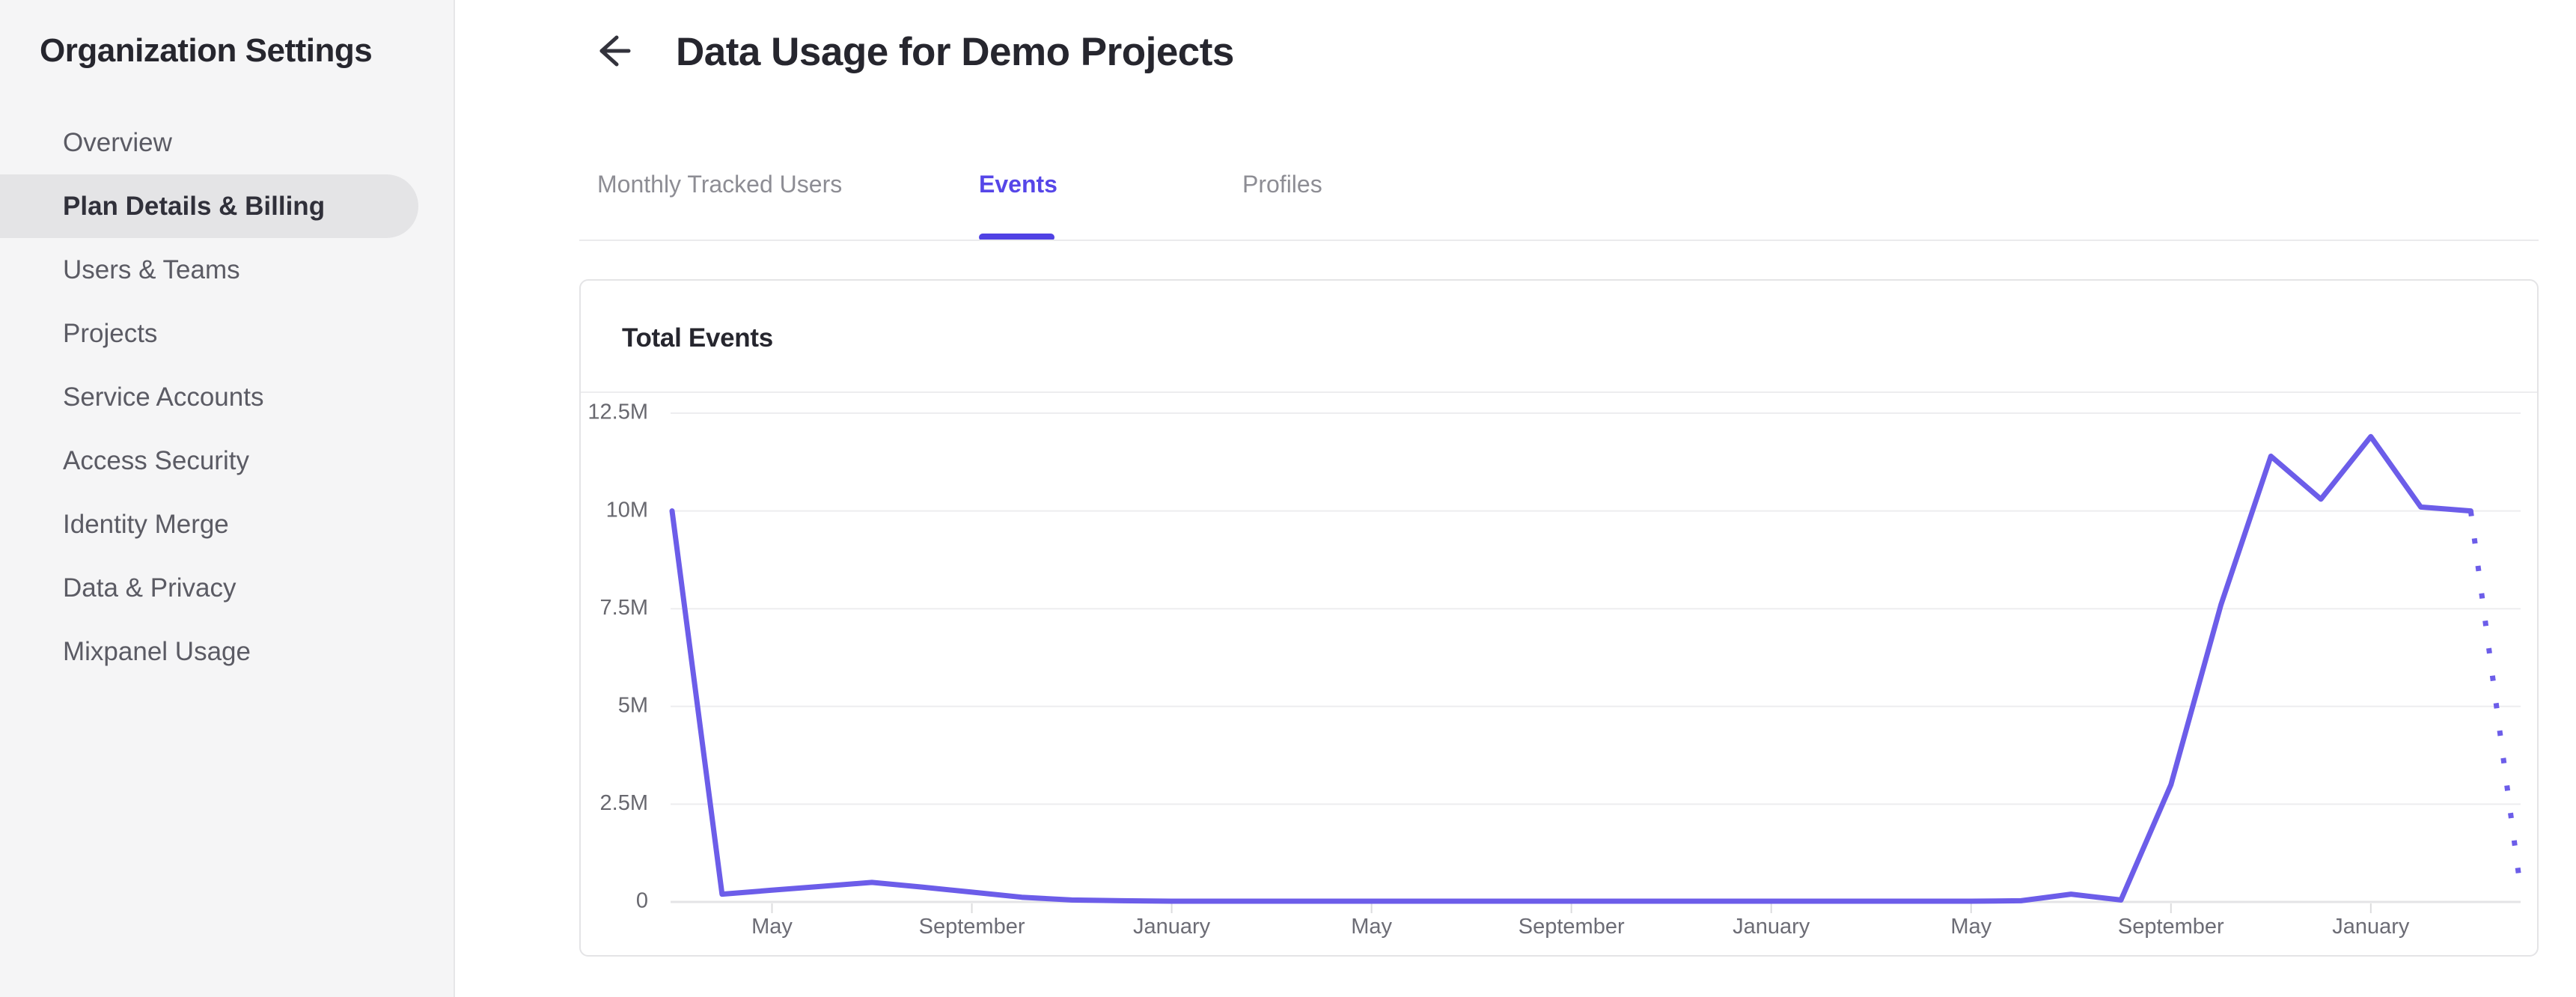  I want to click on sidebar-item-identity-merge: Identity Merge, so click(146, 524).